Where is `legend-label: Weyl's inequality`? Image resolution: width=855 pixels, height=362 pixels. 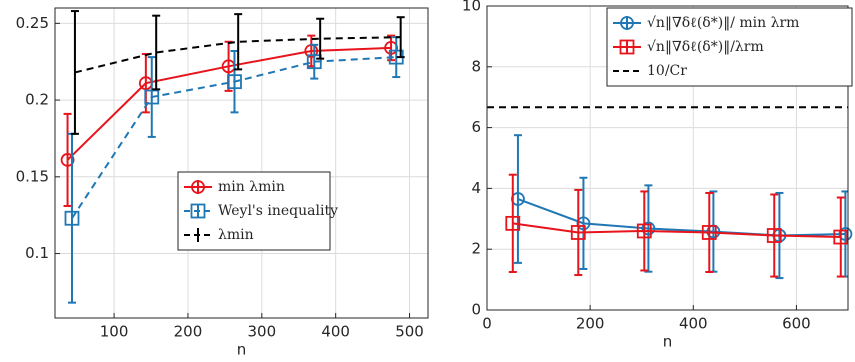
legend-label: Weyl's inequality is located at coordinates (278, 211).